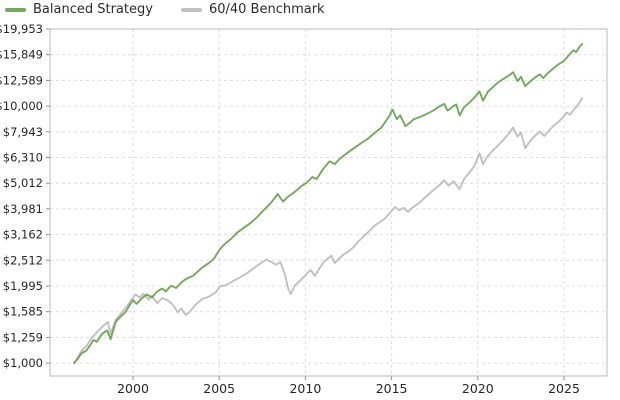  I want to click on y-tick-label: $1,585, so click(23, 312).